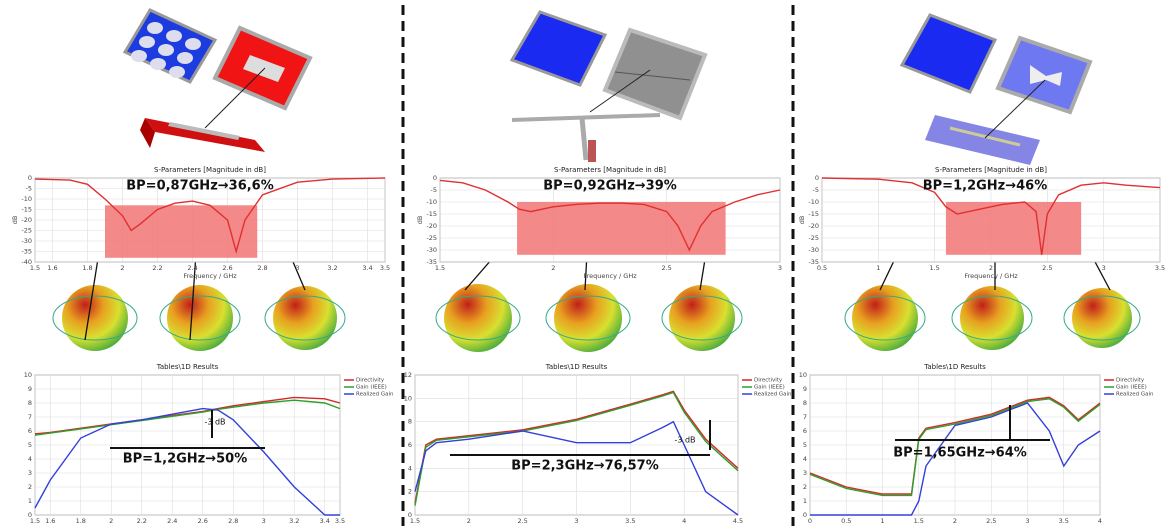  I want to click on y-tick-label: -25, so click(431, 238).